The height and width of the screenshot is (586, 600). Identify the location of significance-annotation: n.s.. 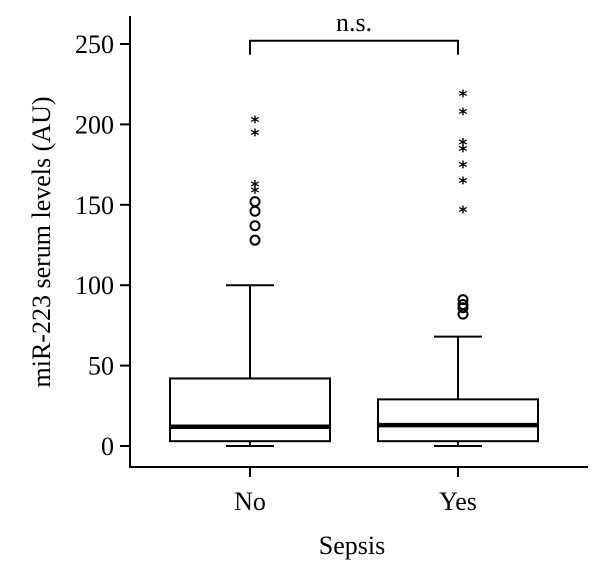
(354, 31).